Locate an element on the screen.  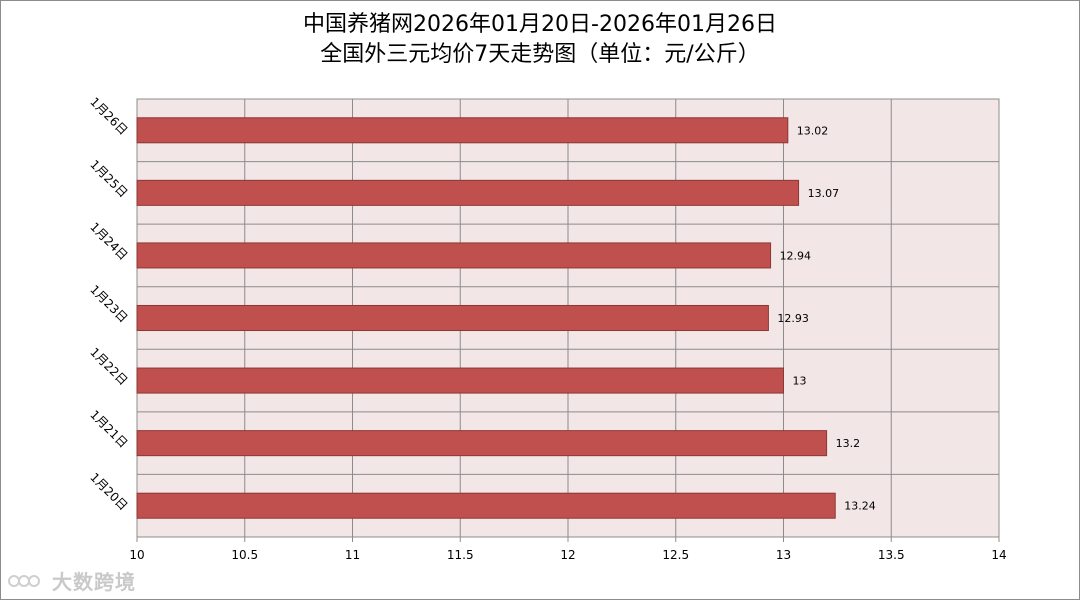
y-category-label: 1月26日 is located at coordinates (108, 116).